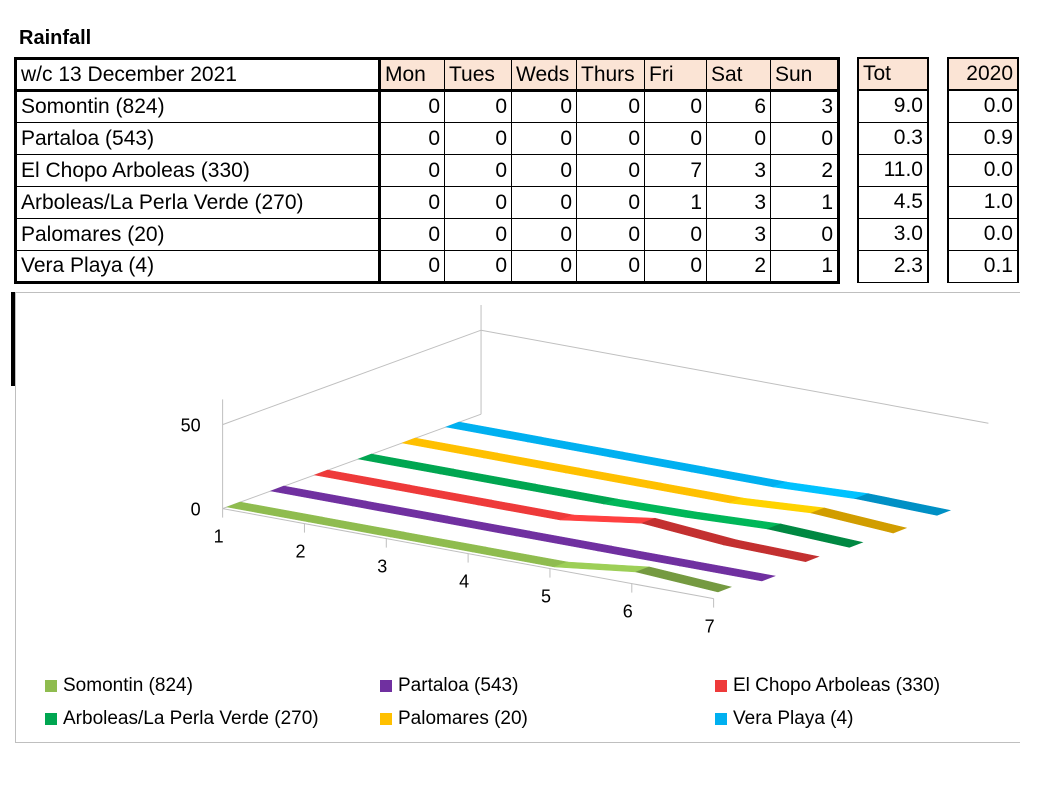 This screenshot has height=800, width=1063. Describe the element at coordinates (191, 718) in the screenshot. I see `legend-label: Arboleas/La Perla Verde (270)` at that location.